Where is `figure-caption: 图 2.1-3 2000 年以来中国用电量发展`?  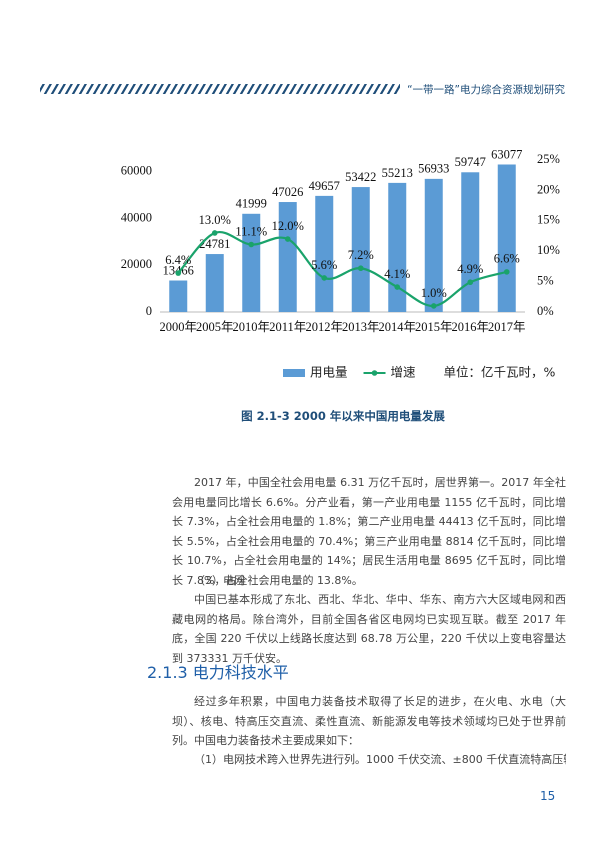
figure-caption: 图 2.1-3 2000 年以来中国用电量发展 is located at coordinates (343, 416).